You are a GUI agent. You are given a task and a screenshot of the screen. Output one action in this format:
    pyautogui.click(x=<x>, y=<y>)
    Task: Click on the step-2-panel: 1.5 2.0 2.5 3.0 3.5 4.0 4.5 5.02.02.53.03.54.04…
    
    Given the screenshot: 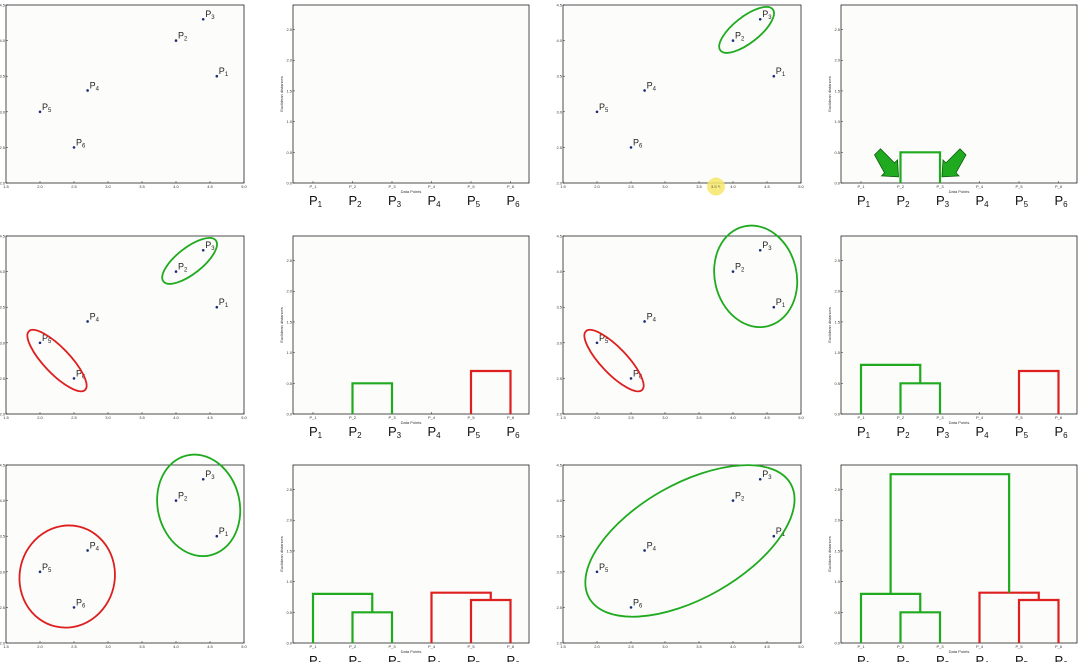 What is the action you would take?
    pyautogui.click(x=817, y=106)
    